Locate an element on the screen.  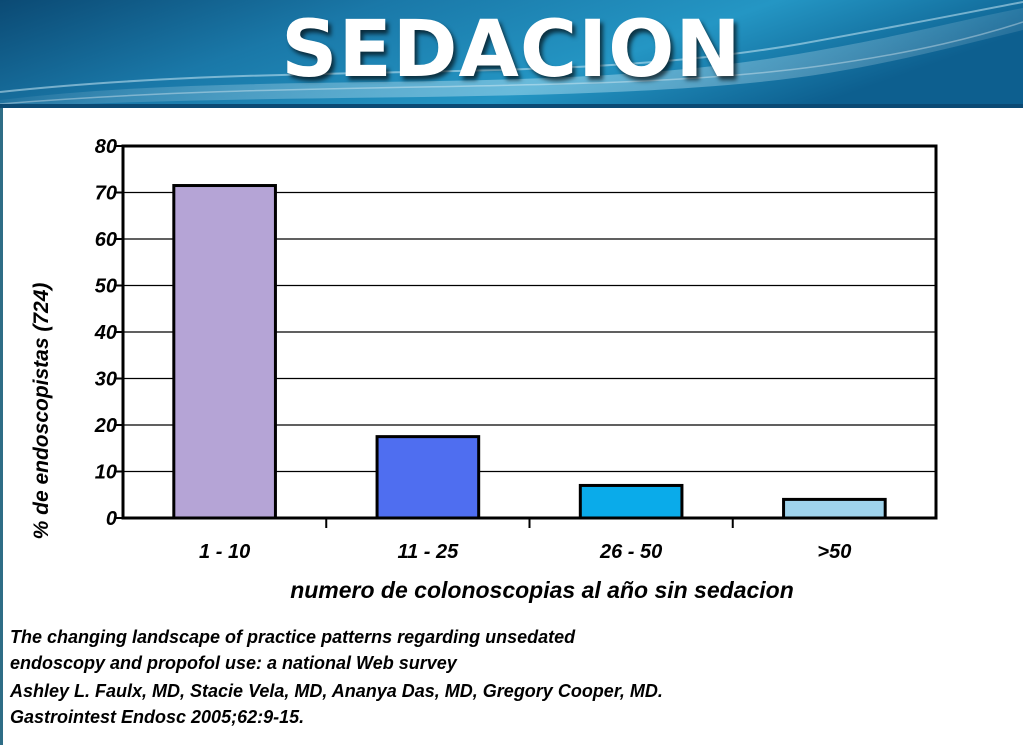
header-background is located at coordinates (511, 54).